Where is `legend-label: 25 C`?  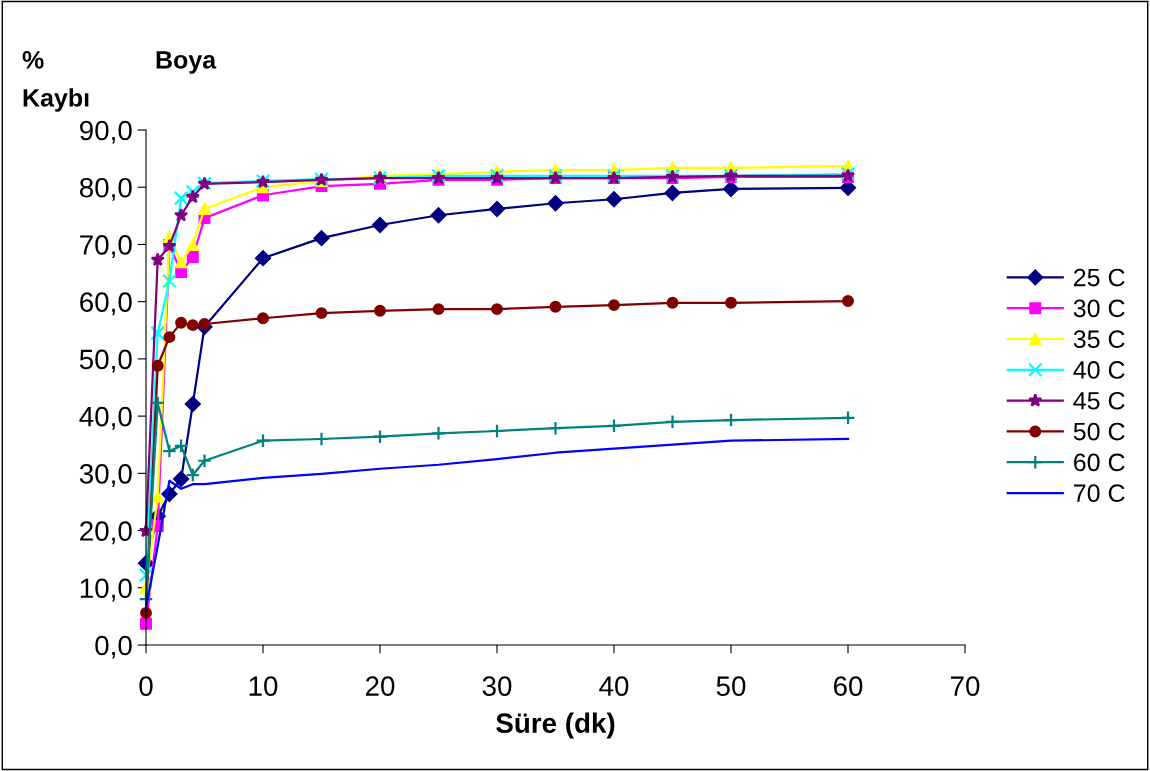
legend-label: 25 C is located at coordinates (1099, 277).